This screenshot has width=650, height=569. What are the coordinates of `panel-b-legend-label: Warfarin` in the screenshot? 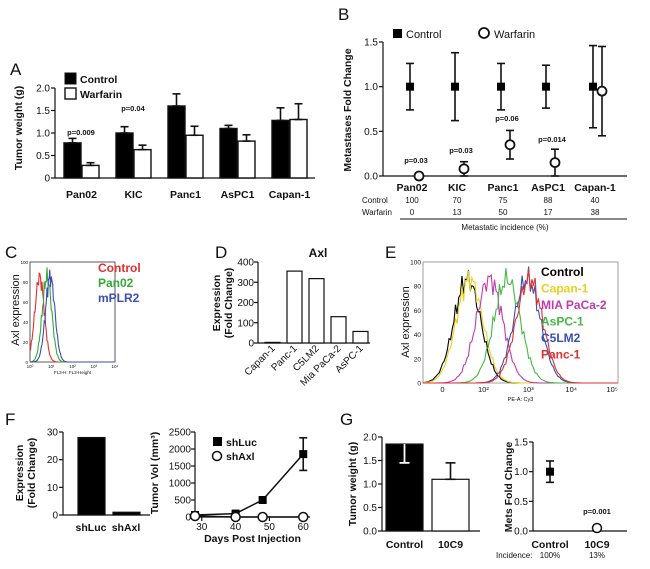 It's located at (514, 35).